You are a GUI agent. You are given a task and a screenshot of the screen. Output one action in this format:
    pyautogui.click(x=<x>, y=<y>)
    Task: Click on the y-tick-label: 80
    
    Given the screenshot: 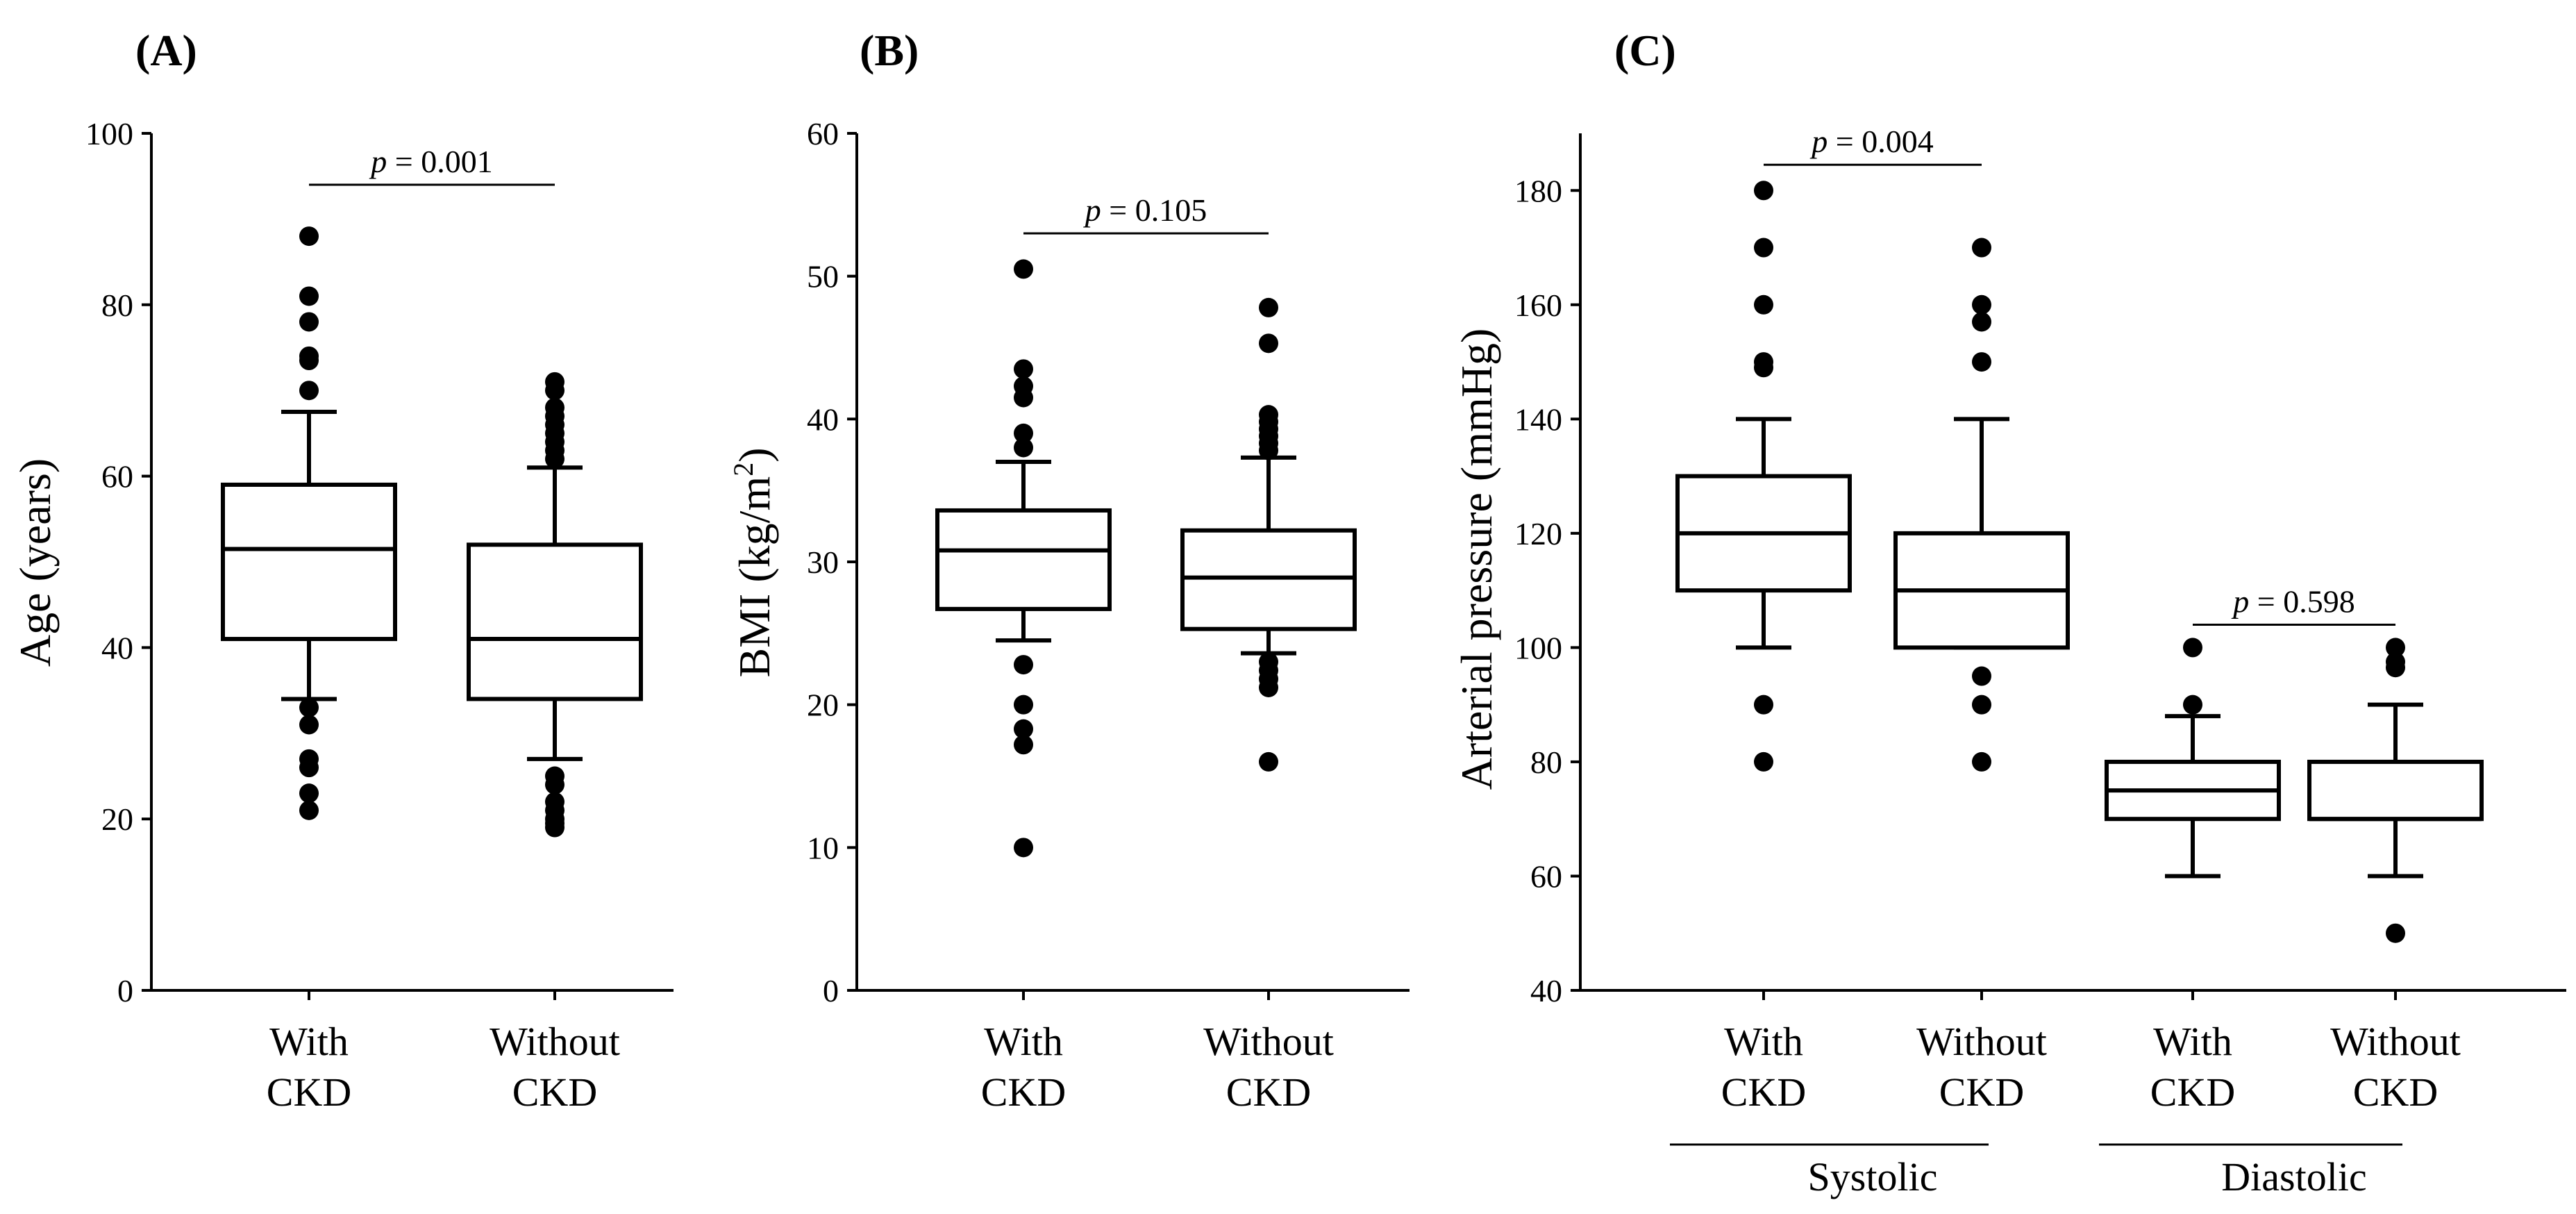 What is the action you would take?
    pyautogui.click(x=1546, y=763)
    